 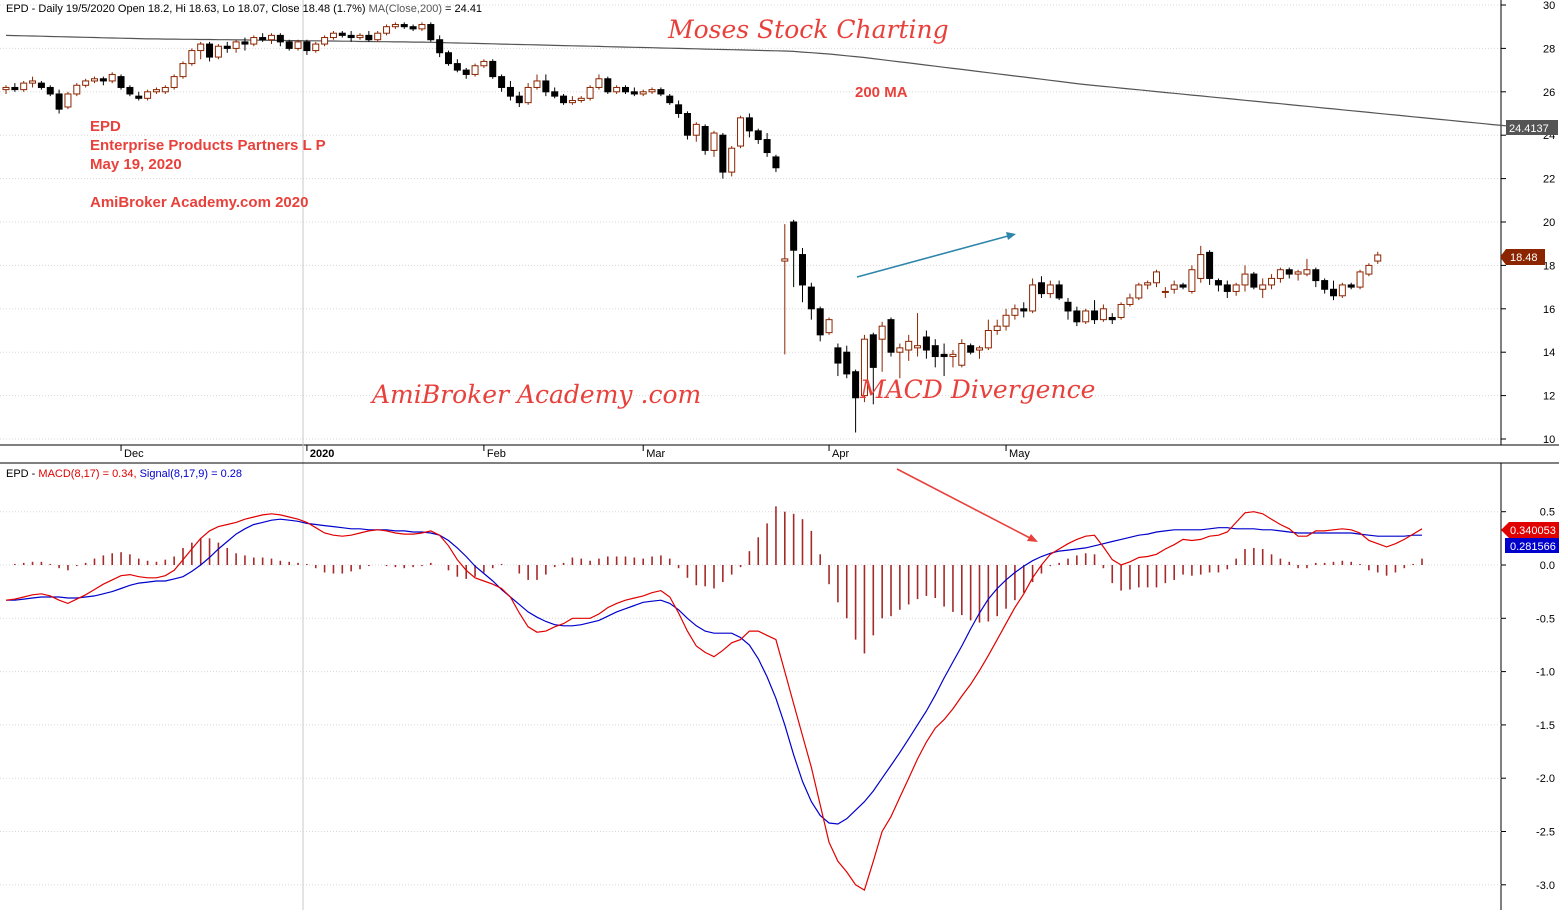 What do you see at coordinates (1547, 513) in the screenshot?
I see `macd-y-tick-label: 0.5` at bounding box center [1547, 513].